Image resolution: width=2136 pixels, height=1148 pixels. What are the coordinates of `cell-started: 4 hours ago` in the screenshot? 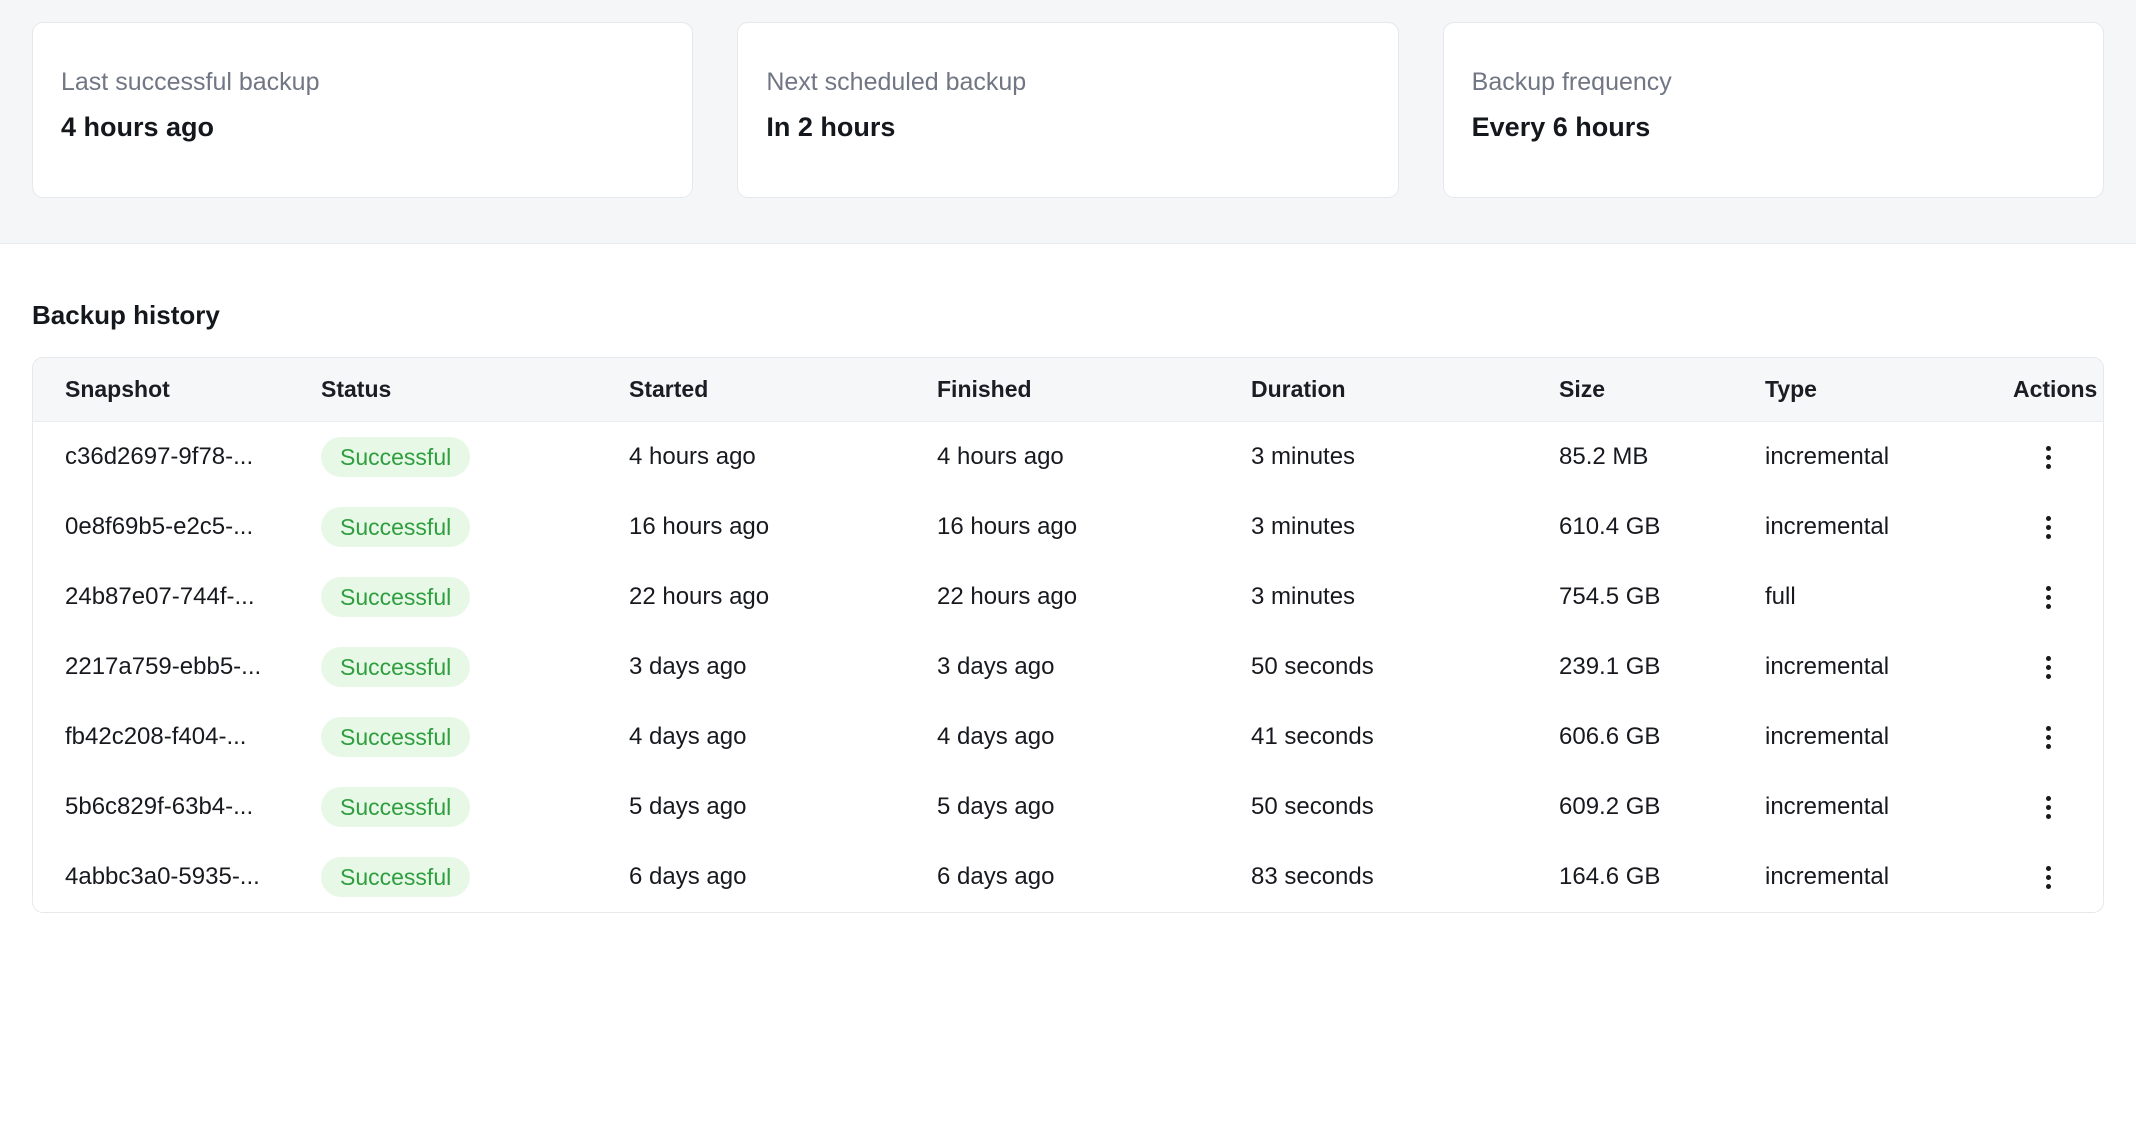 It's located at (692, 456).